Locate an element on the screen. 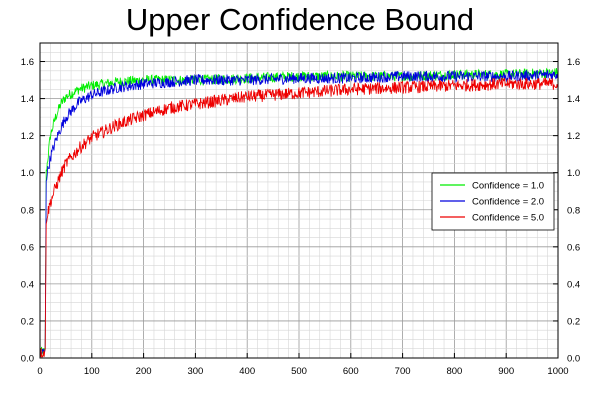 The height and width of the screenshot is (400, 600). y-tick-label-right: 0.2 is located at coordinates (573, 321).